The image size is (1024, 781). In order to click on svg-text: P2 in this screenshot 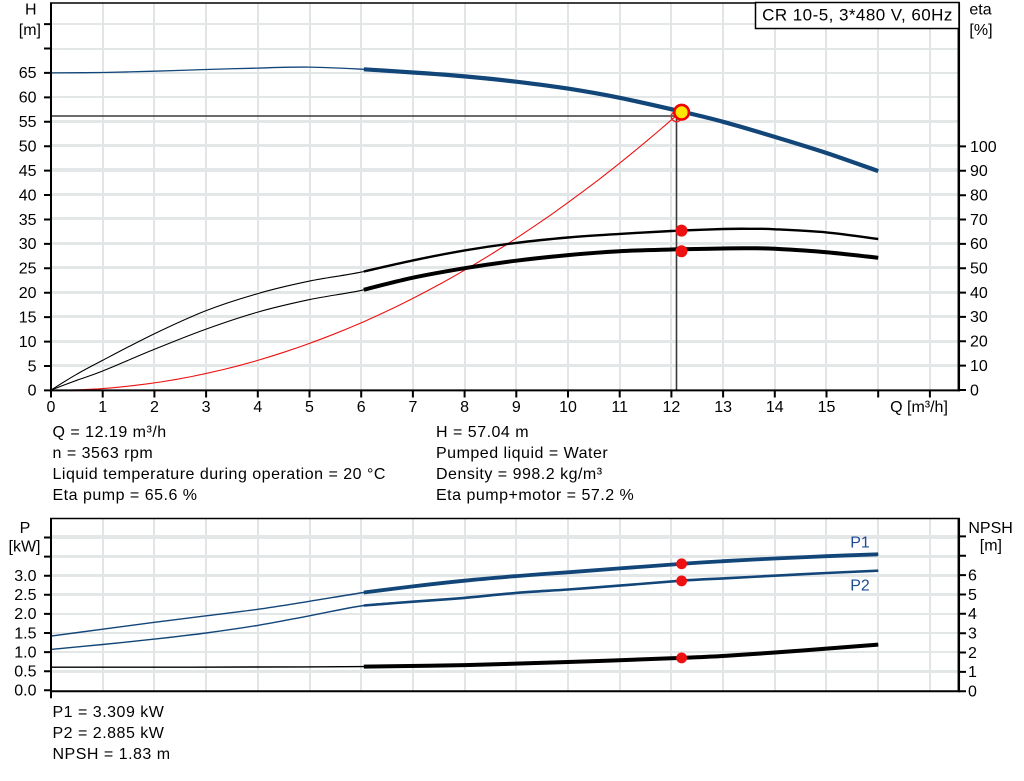, I will do `click(860, 586)`.